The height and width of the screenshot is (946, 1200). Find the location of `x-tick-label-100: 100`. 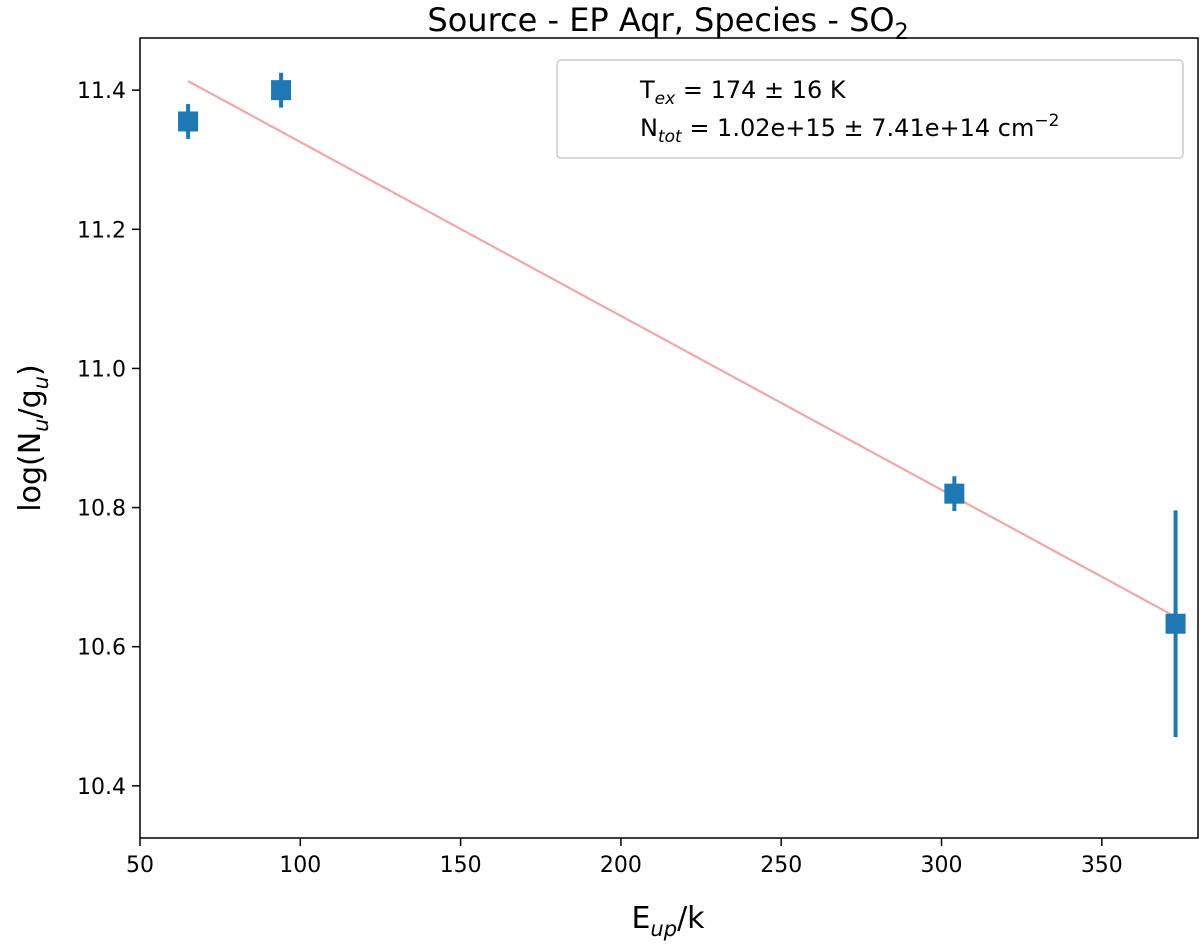

x-tick-label-100: 100 is located at coordinates (300, 865).